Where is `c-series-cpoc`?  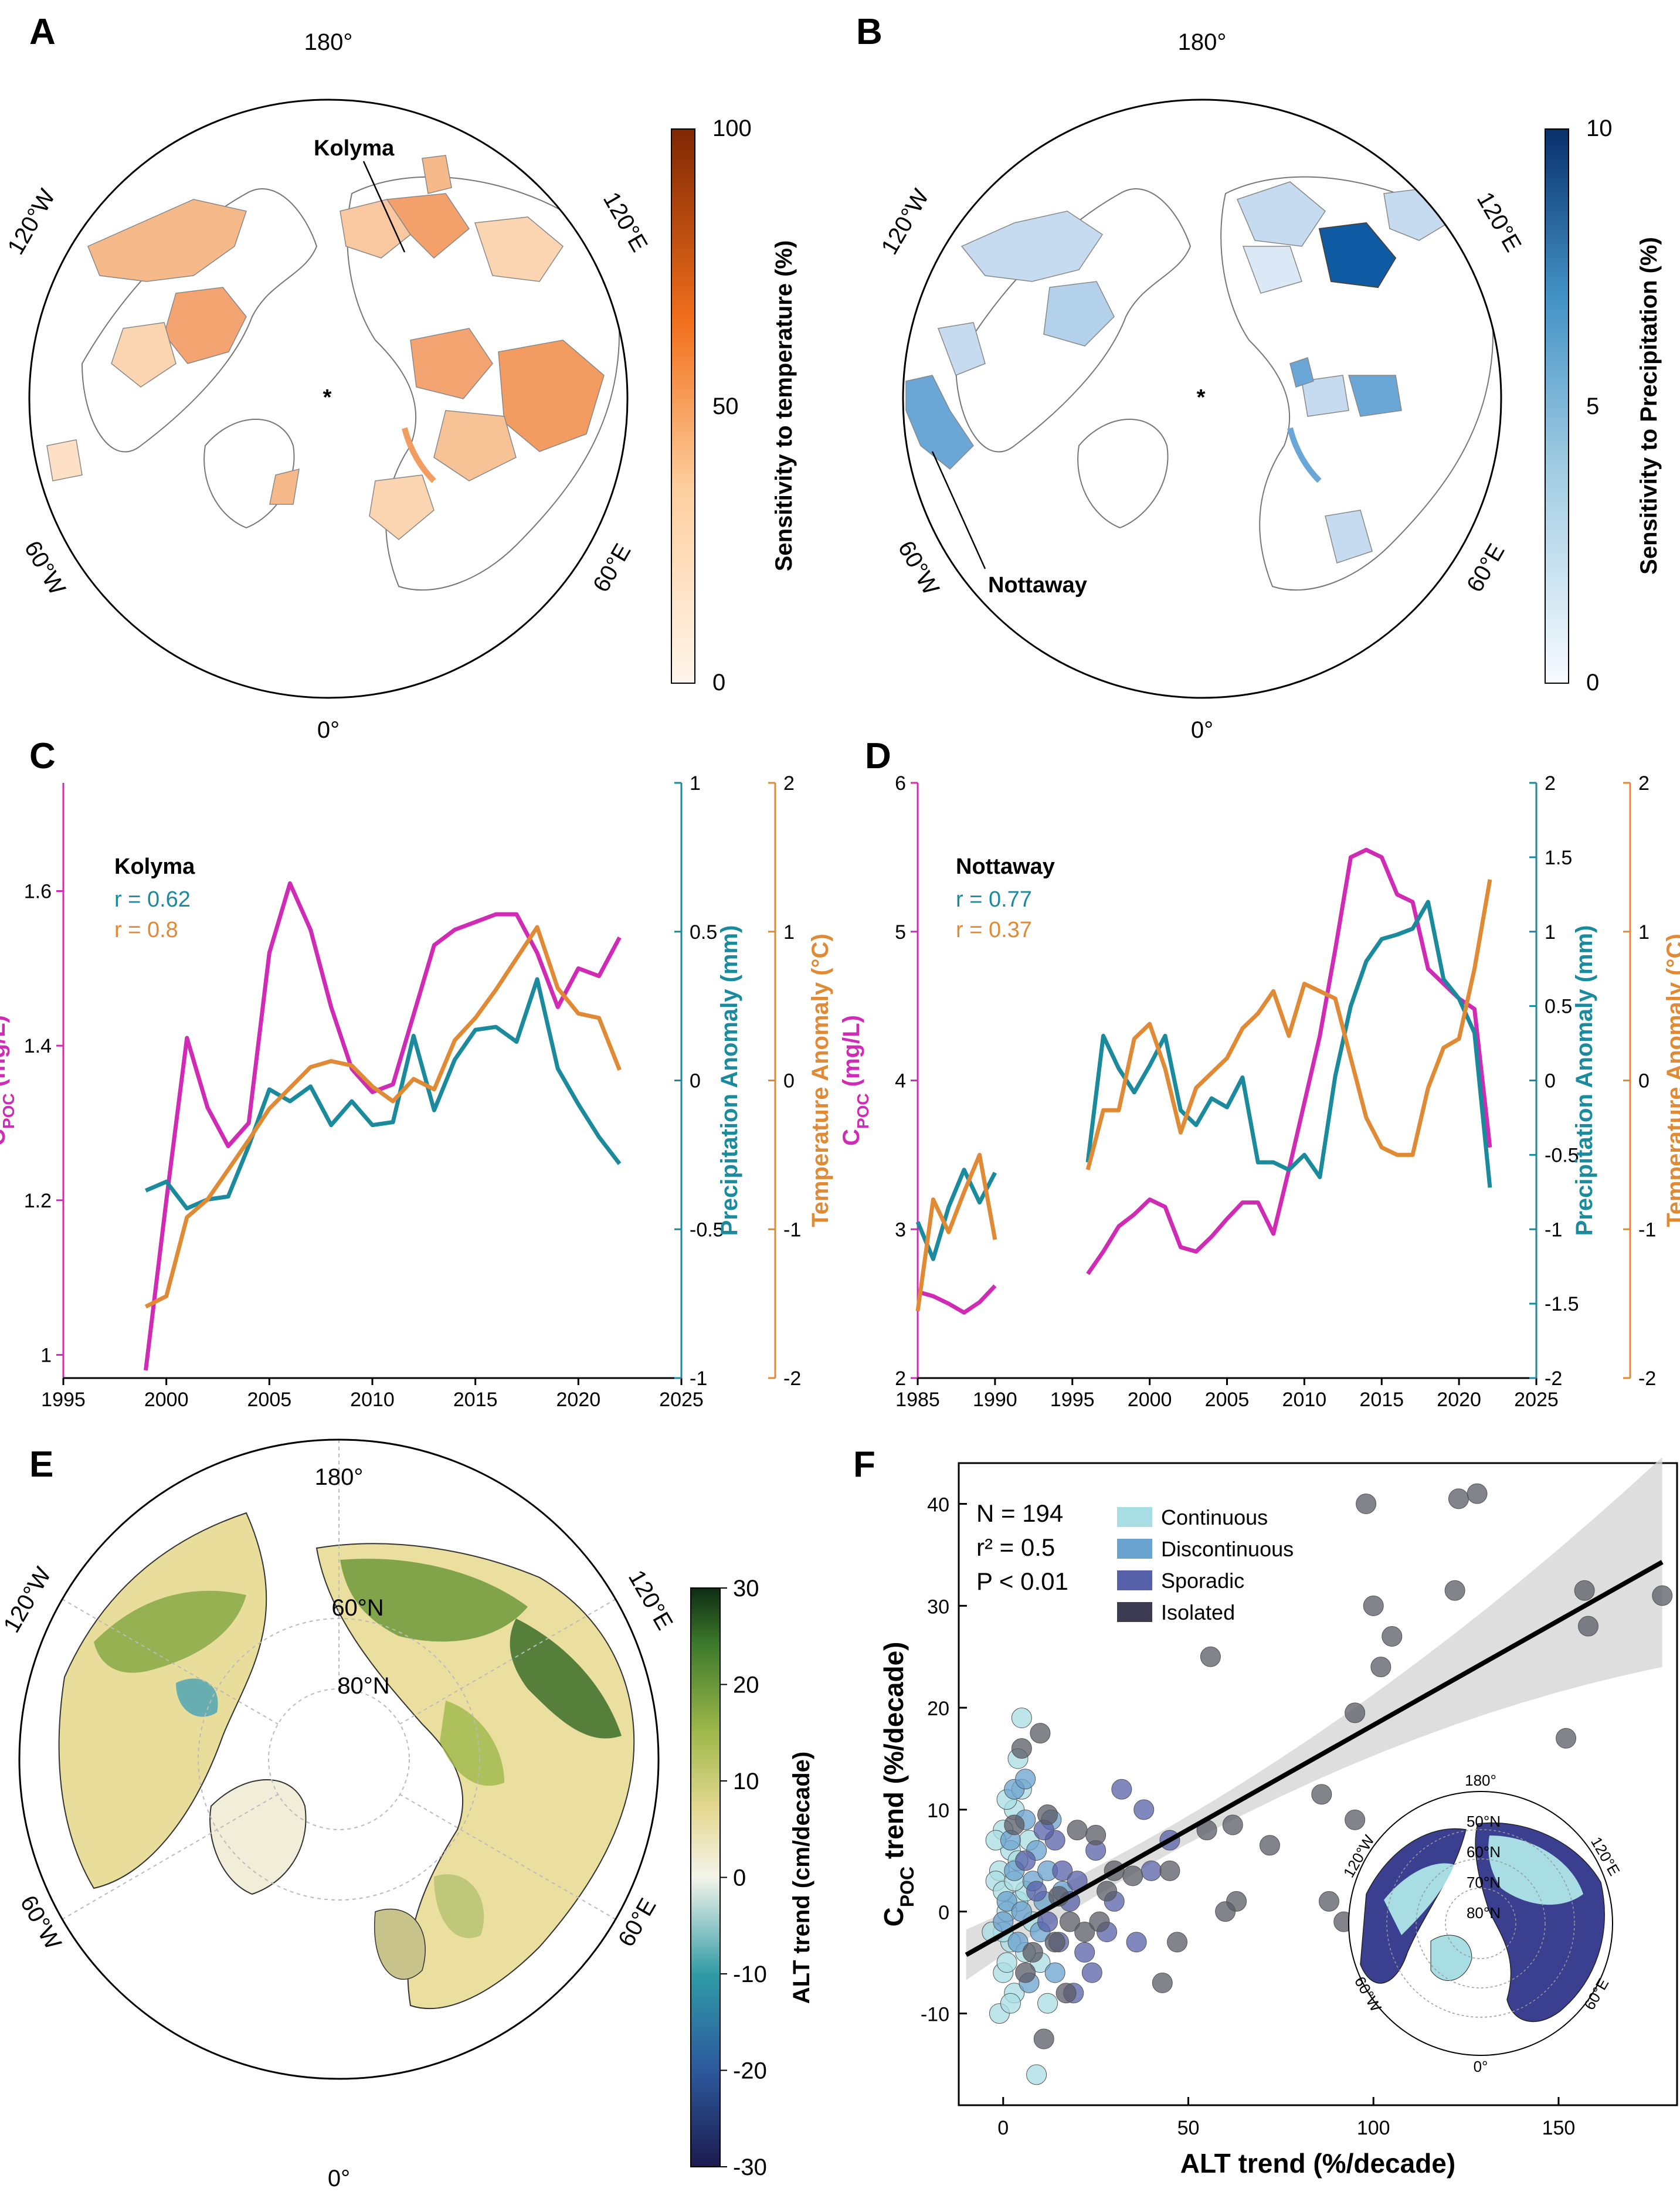 c-series-cpoc is located at coordinates (383, 1126).